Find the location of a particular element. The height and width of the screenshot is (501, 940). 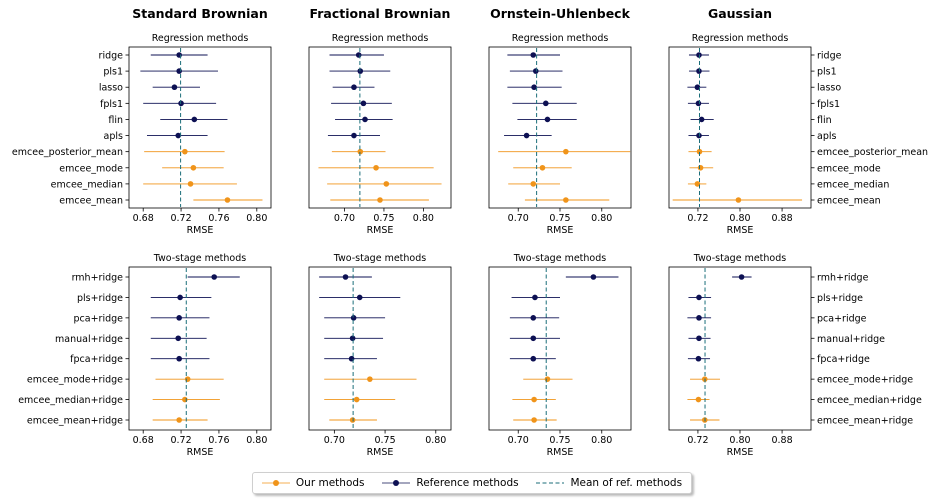

x-tick-label: 0.68 is located at coordinates (143, 440).